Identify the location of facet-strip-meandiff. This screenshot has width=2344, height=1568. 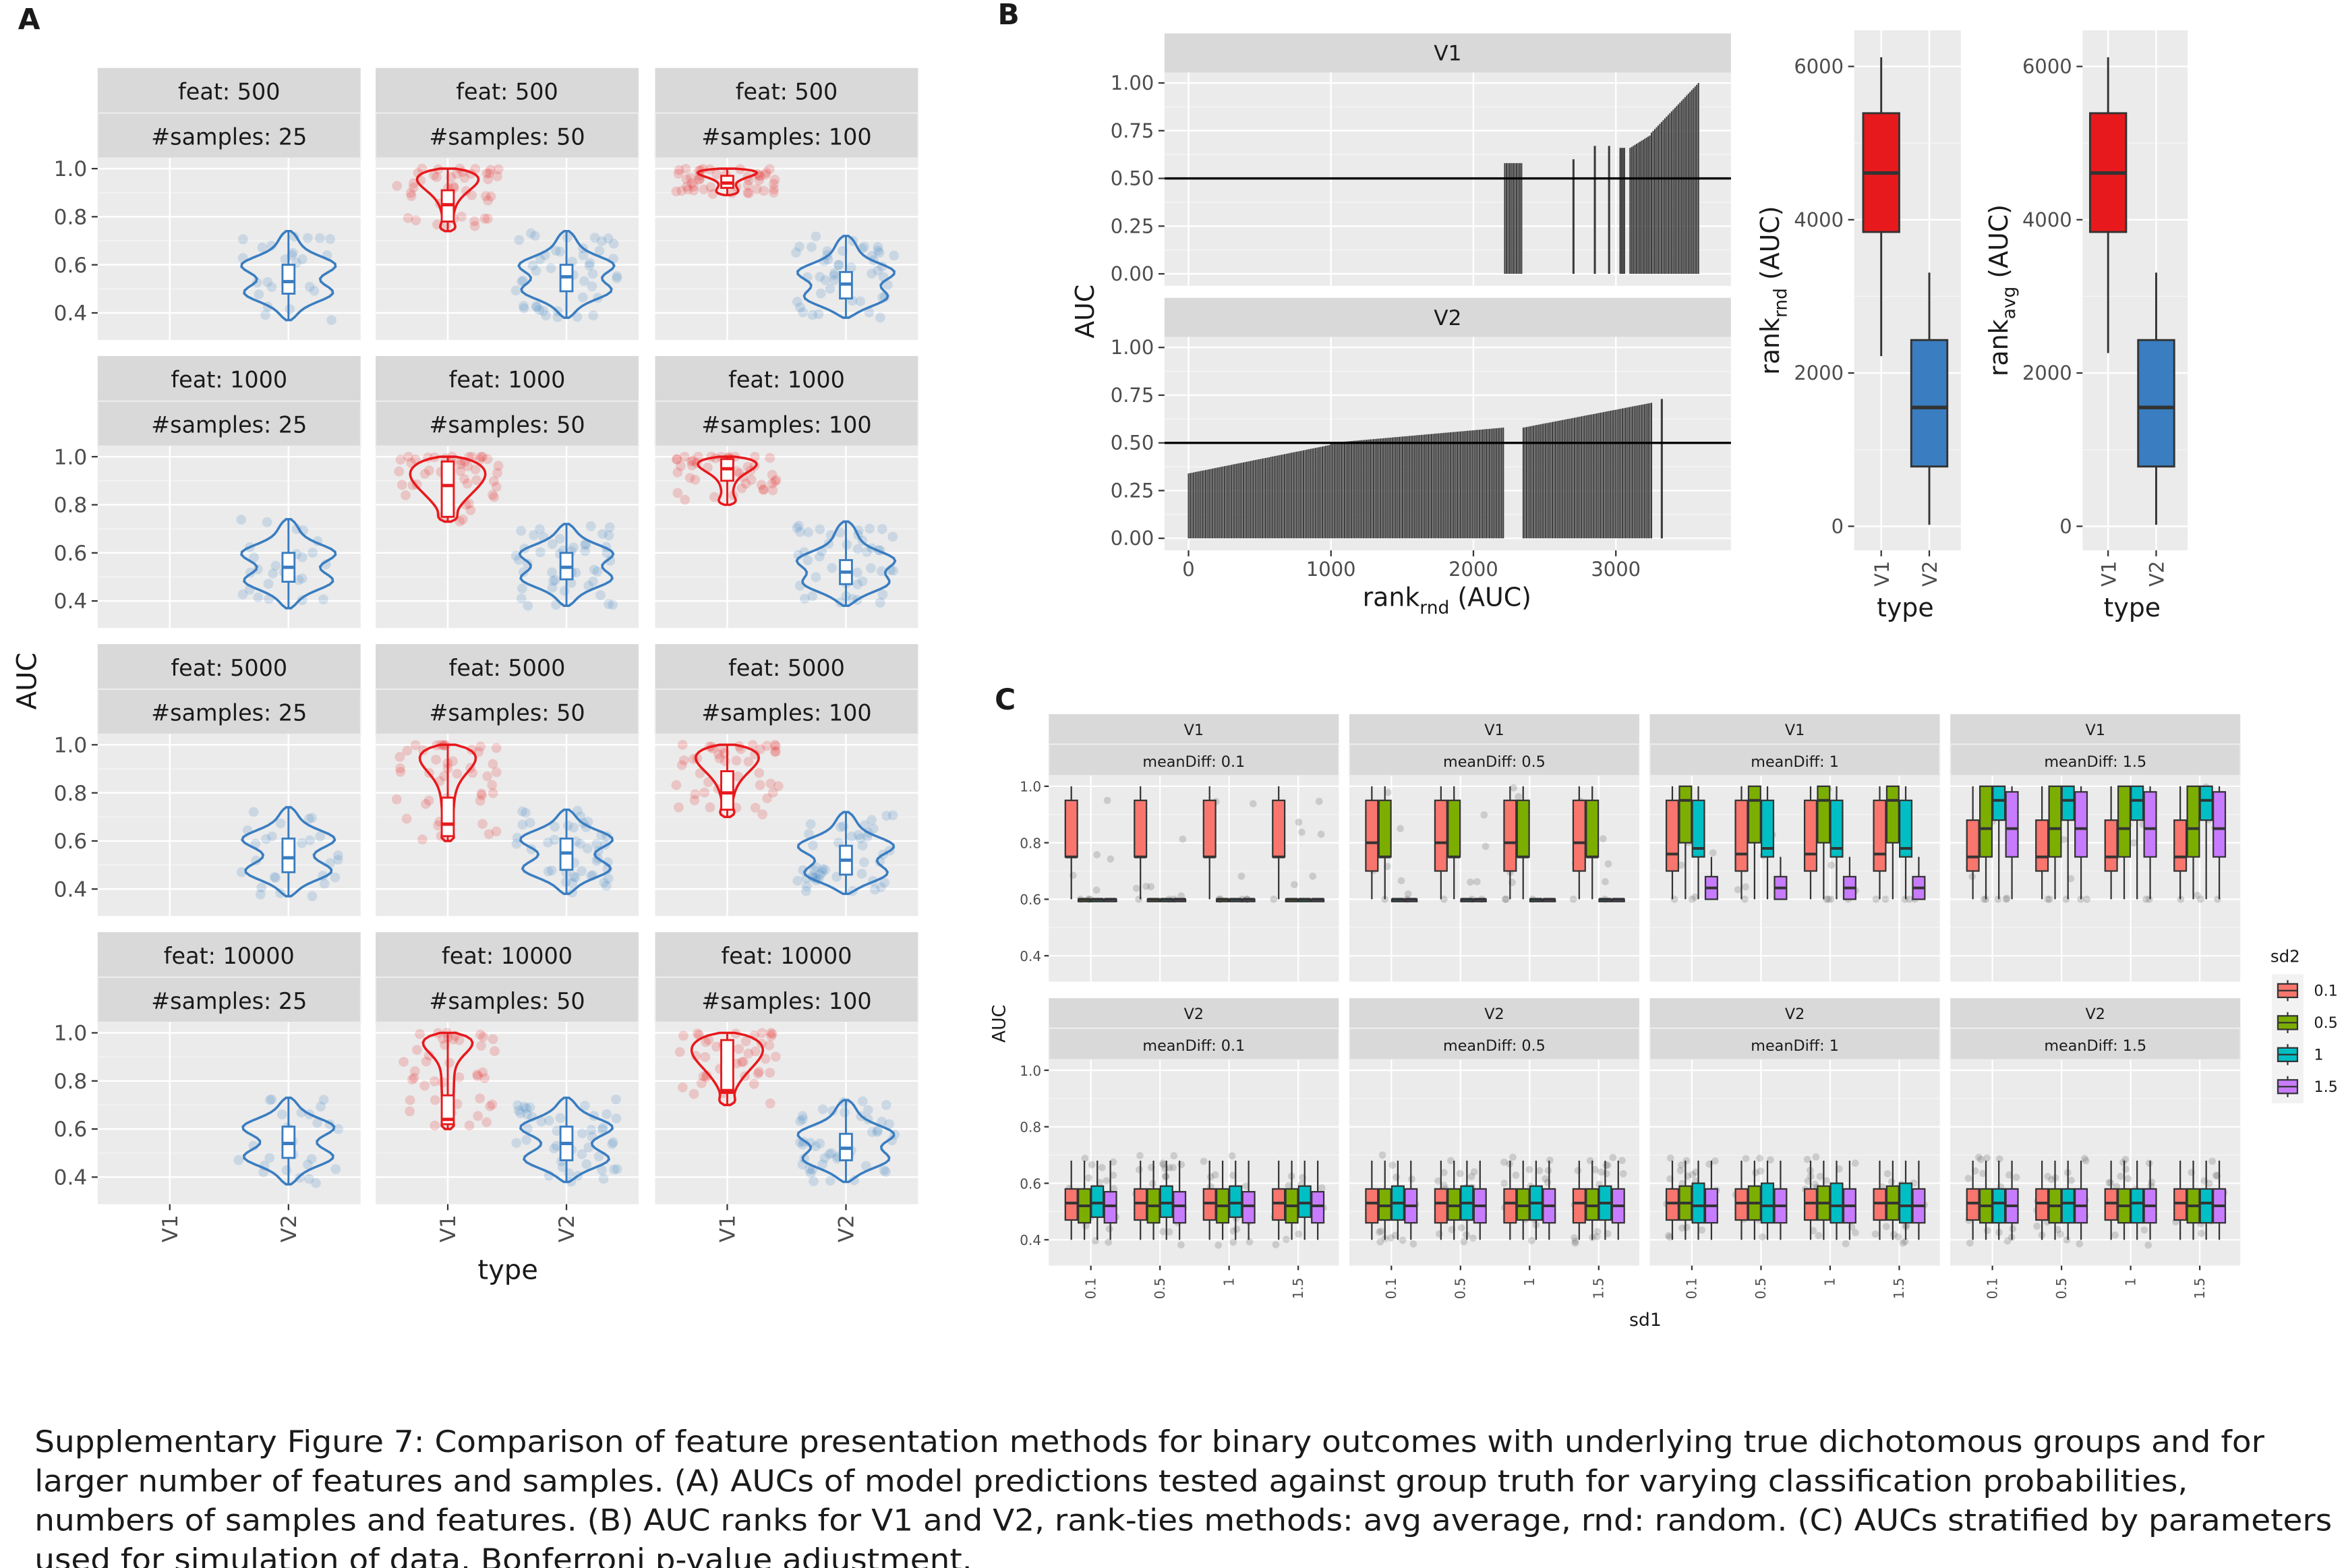
(1494, 1044).